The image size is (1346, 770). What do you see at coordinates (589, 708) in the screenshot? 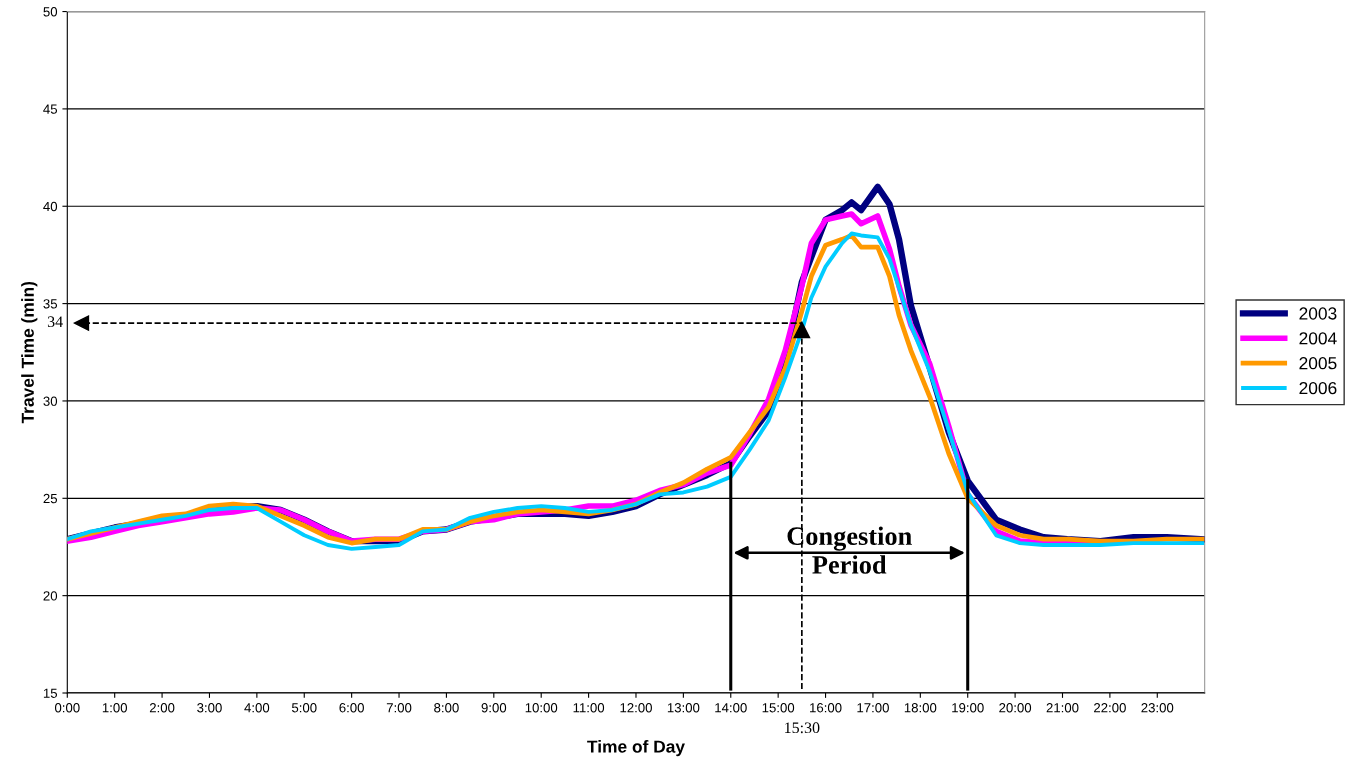
I see `x-tick-label: 11:00` at bounding box center [589, 708].